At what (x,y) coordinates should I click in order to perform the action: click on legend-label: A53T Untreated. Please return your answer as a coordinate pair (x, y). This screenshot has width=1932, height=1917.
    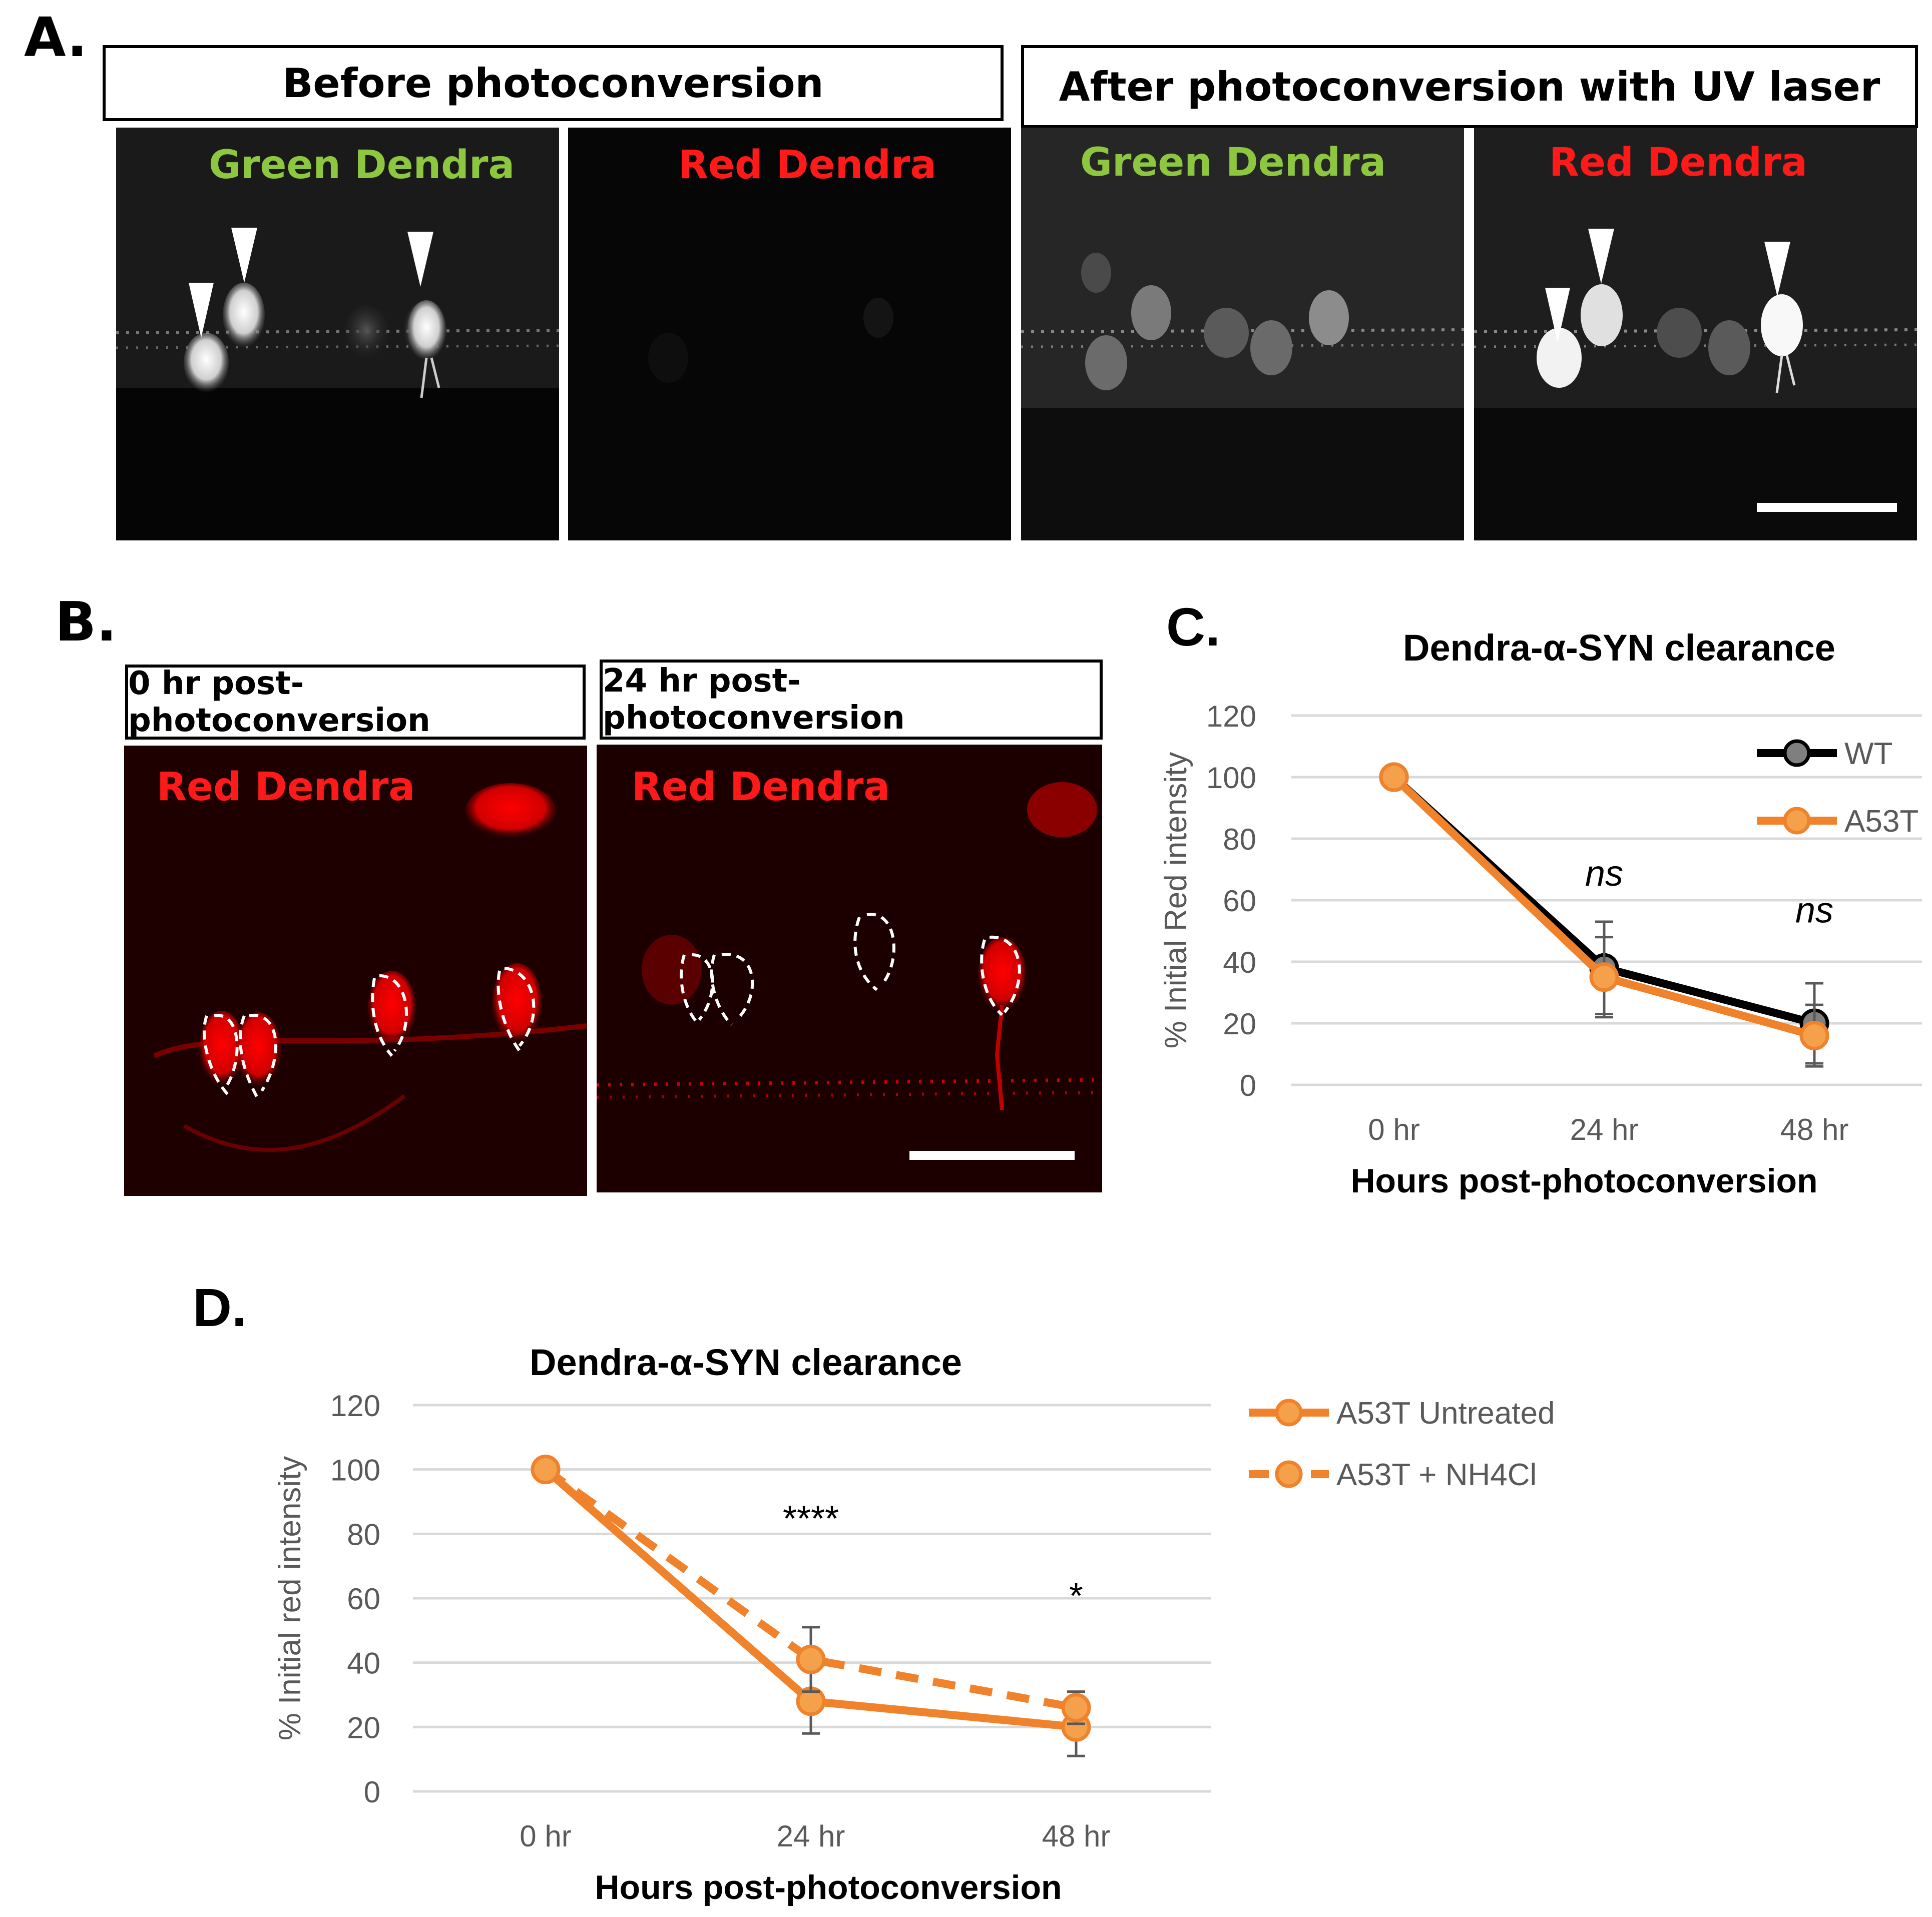
    Looking at the image, I should click on (1445, 1413).